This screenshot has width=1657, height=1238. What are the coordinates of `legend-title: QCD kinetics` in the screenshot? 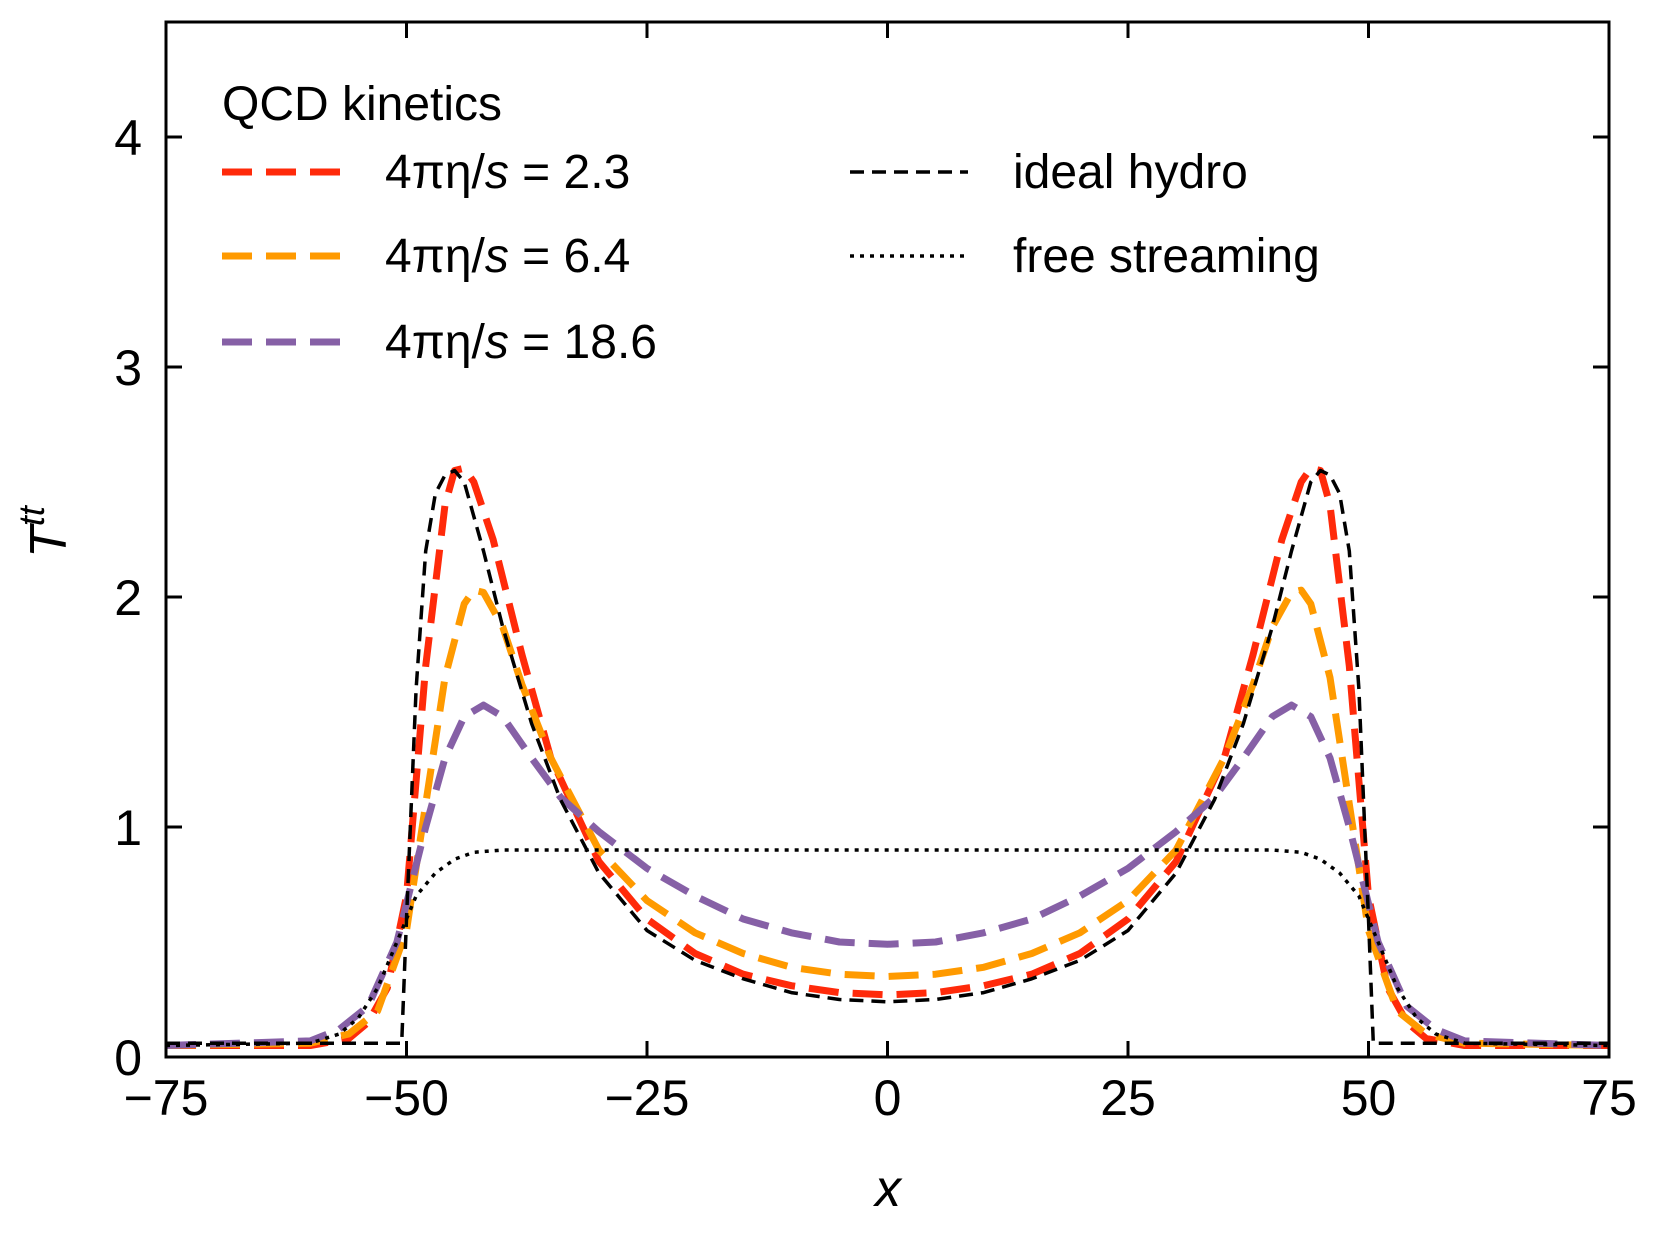 It's located at (362, 104).